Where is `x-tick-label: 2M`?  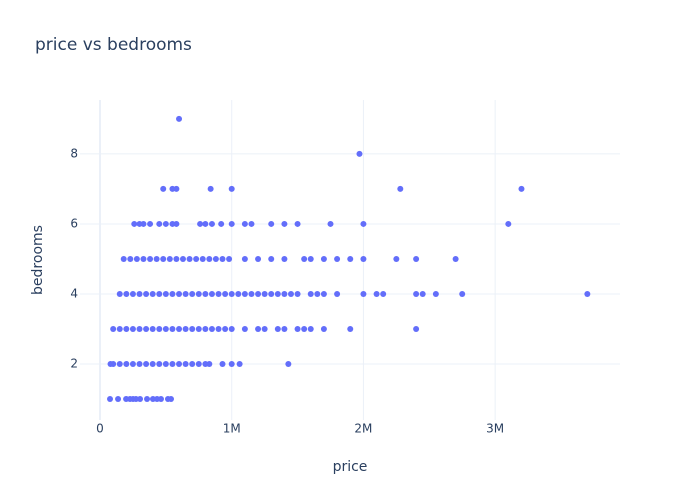
x-tick-label: 2M is located at coordinates (363, 429).